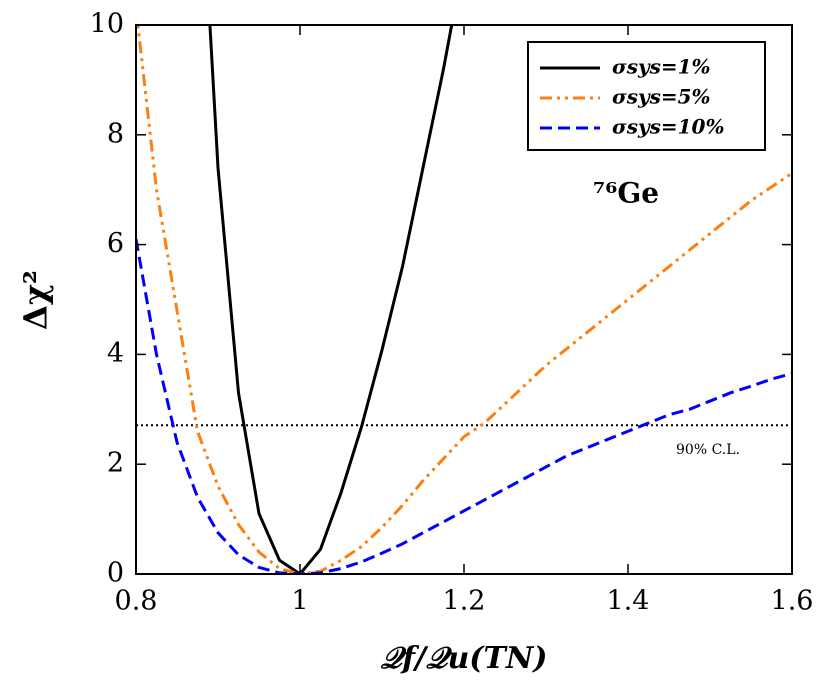  What do you see at coordinates (115, 463) in the screenshot?
I see `y-tick-label: 2` at bounding box center [115, 463].